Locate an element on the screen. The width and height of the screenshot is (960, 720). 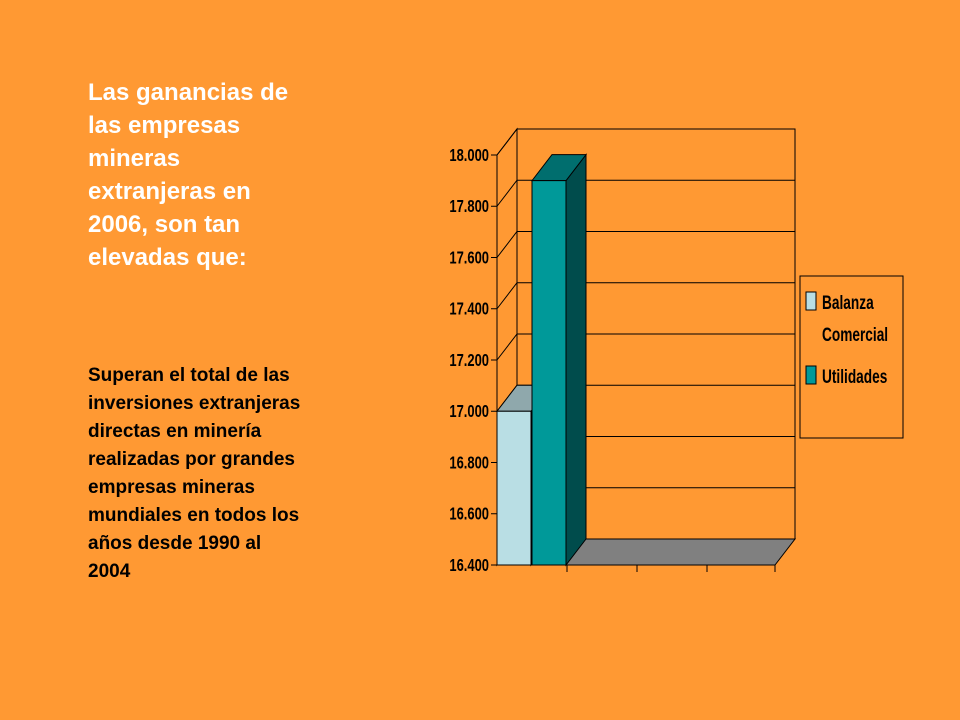
y-tick-label: 16.800 is located at coordinates (469, 464).